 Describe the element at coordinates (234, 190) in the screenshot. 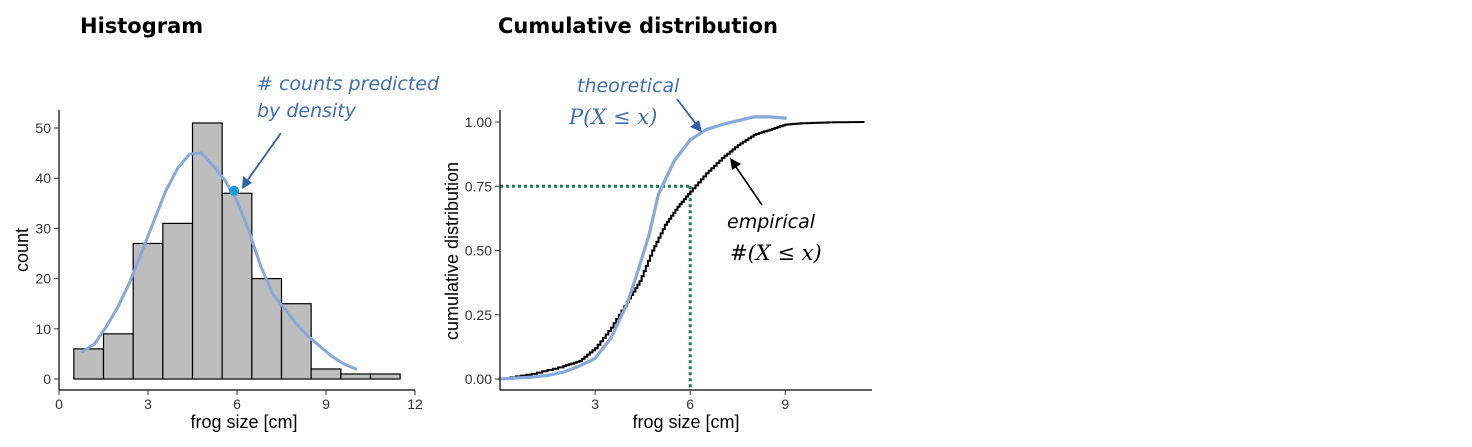

I see `density-highlight-point` at that location.